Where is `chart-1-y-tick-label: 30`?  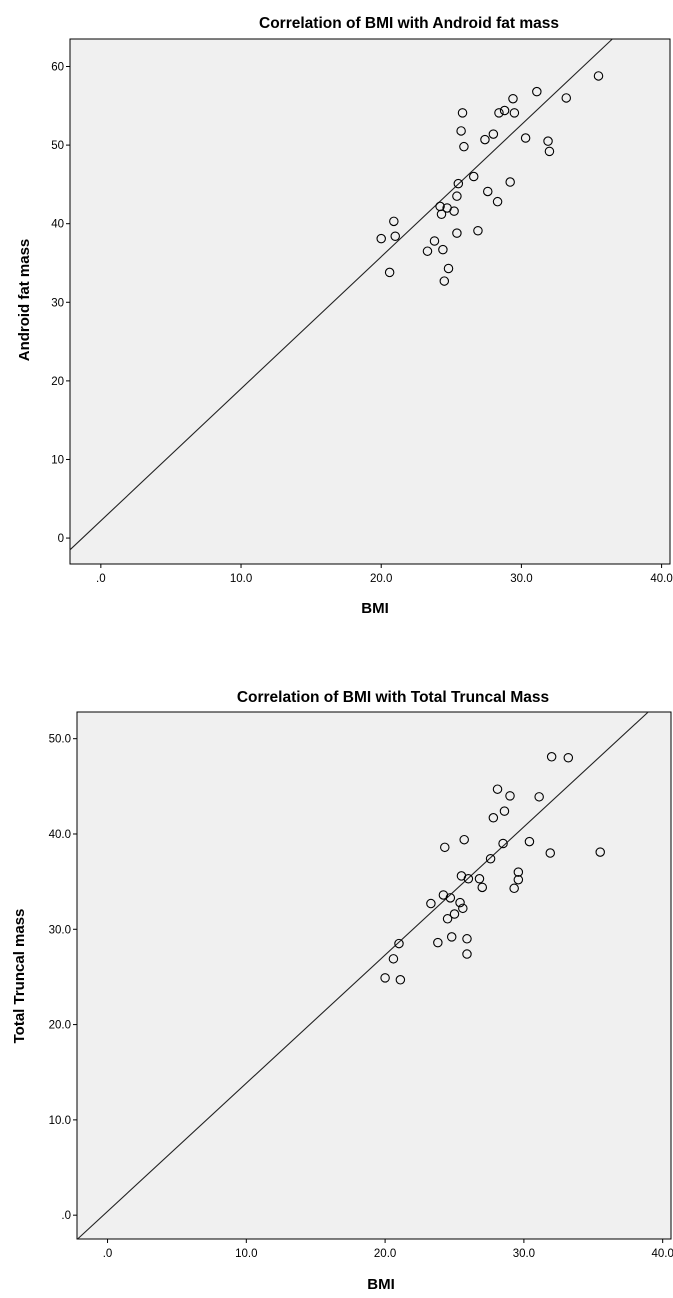 chart-1-y-tick-label: 30 is located at coordinates (57, 303).